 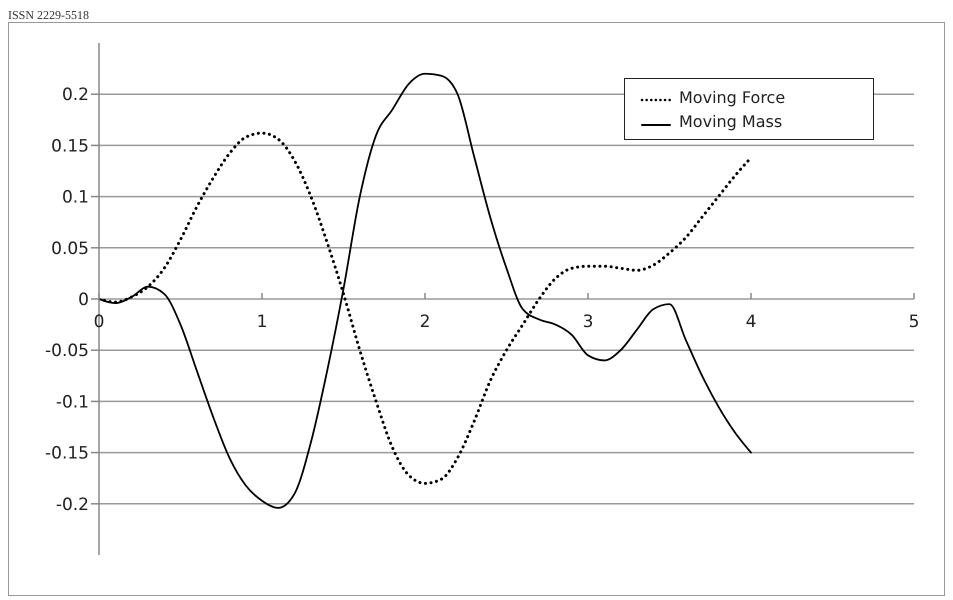 I want to click on x-tick-label: 3, so click(x=588, y=322).